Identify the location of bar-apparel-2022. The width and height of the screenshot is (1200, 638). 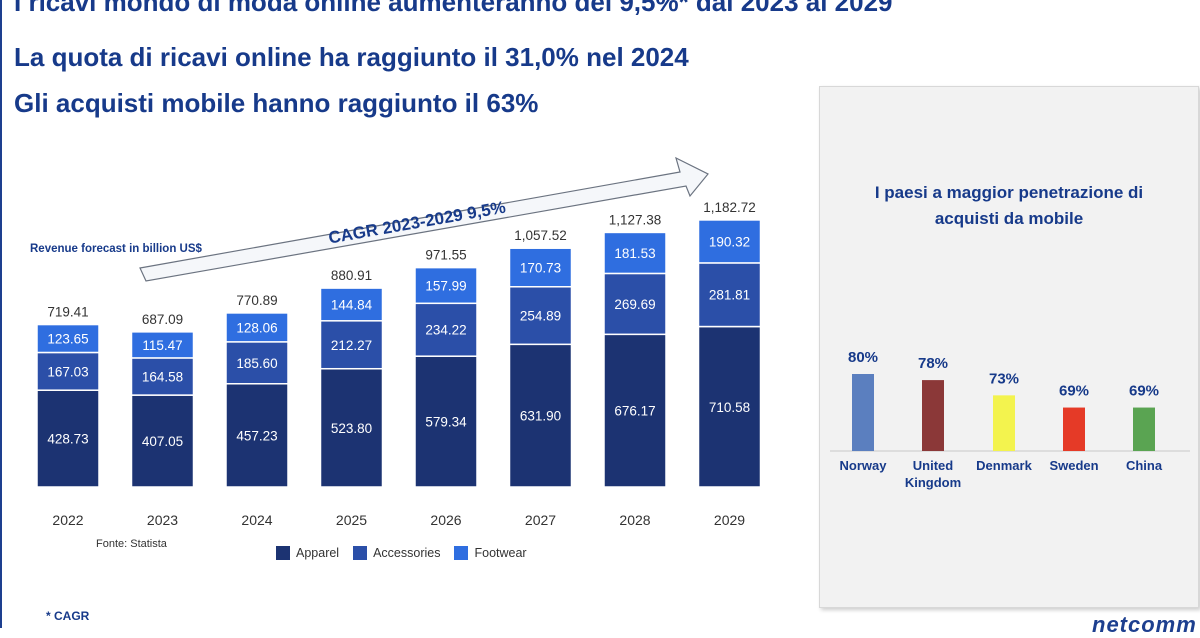
(68, 438).